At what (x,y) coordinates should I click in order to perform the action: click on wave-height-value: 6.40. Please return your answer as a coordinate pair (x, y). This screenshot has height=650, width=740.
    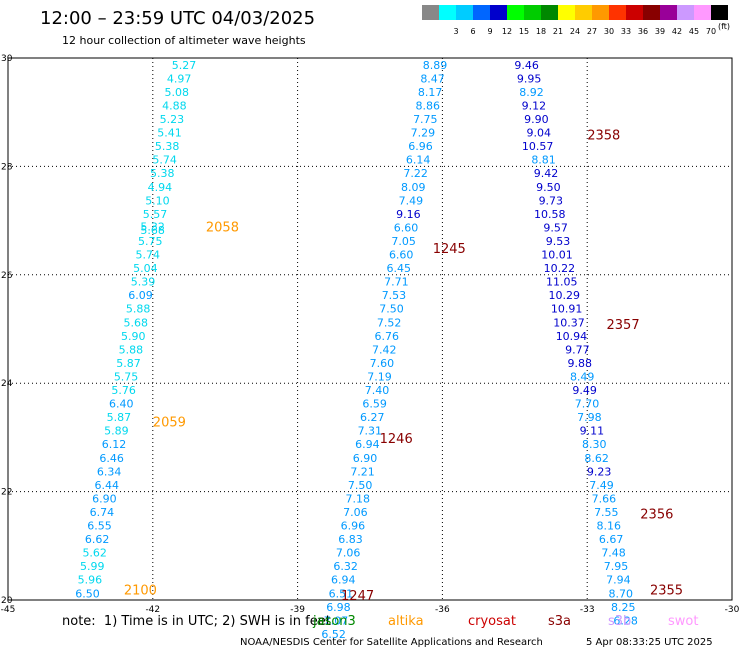
    Looking at the image, I should click on (121, 404).